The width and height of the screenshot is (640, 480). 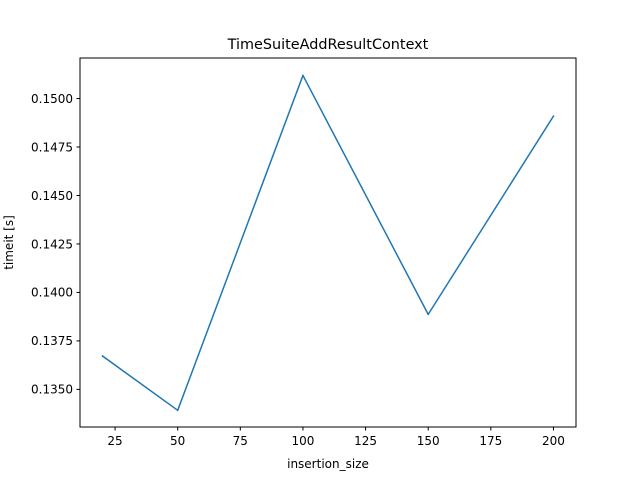 What do you see at coordinates (52, 244) in the screenshot?
I see `y-tick-label: 0.1425` at bounding box center [52, 244].